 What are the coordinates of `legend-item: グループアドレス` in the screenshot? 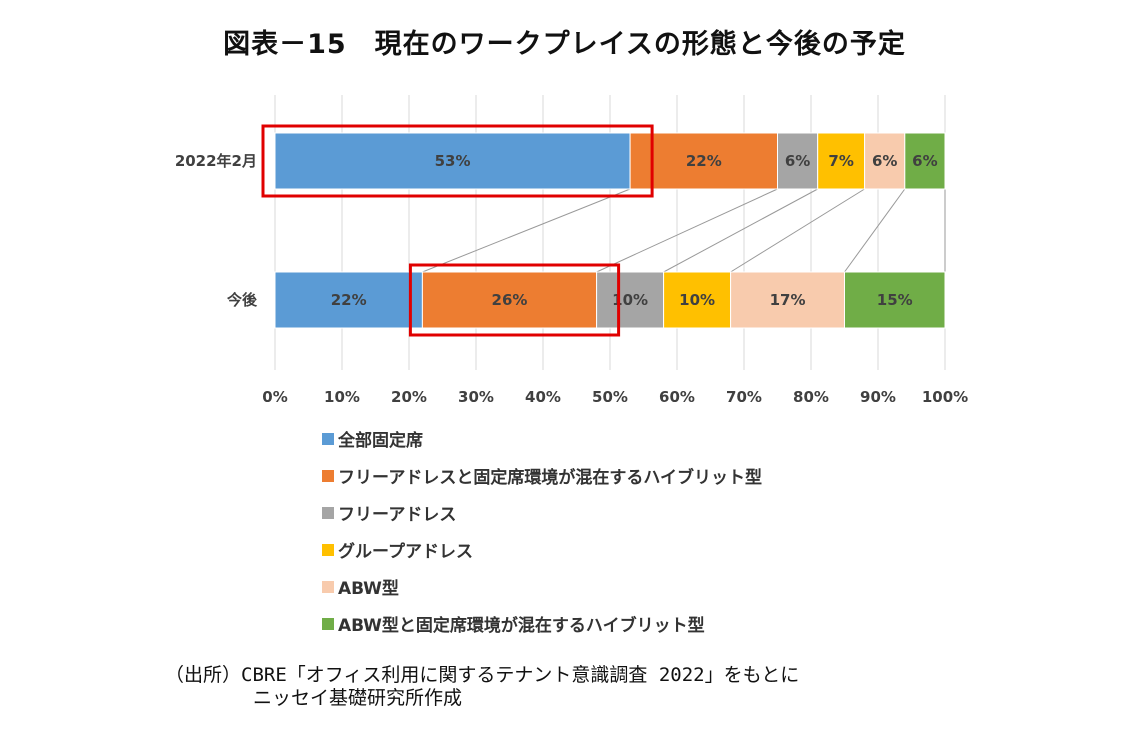 It's located at (397, 549).